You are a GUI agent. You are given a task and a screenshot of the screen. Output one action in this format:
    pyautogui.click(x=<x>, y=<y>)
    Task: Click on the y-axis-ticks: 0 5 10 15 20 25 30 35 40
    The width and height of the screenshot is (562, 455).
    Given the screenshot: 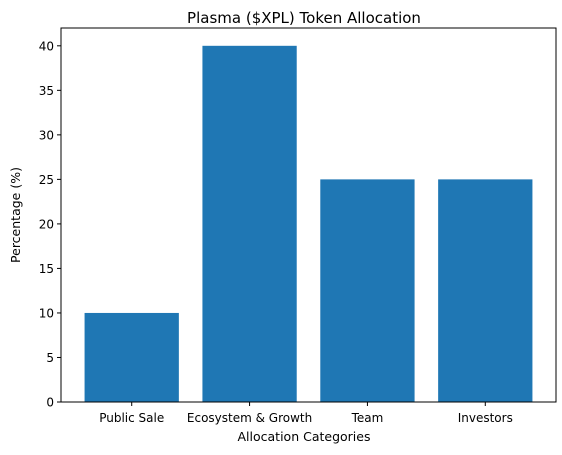 What is the action you would take?
    pyautogui.click(x=50, y=224)
    